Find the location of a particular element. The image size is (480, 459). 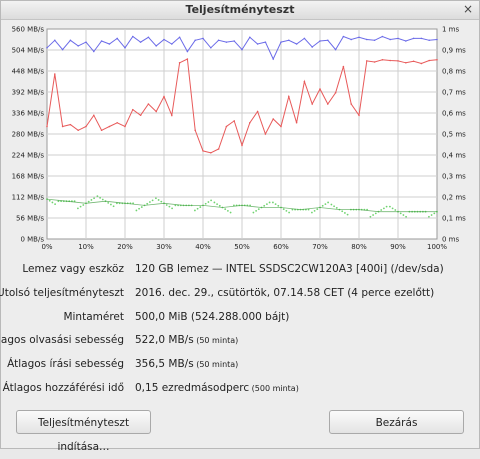

info-label: Lemez vagy eszköz is located at coordinates (73, 269).